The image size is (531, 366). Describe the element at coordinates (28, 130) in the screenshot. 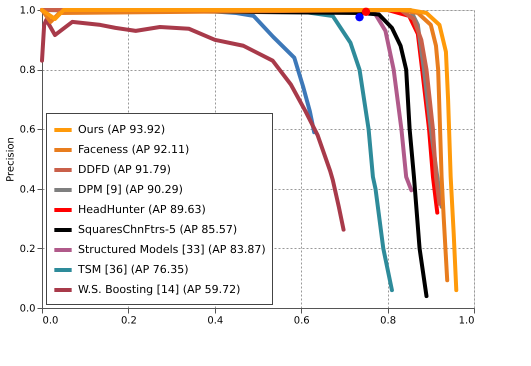

I see `y-tick-label: 0.6` at that location.